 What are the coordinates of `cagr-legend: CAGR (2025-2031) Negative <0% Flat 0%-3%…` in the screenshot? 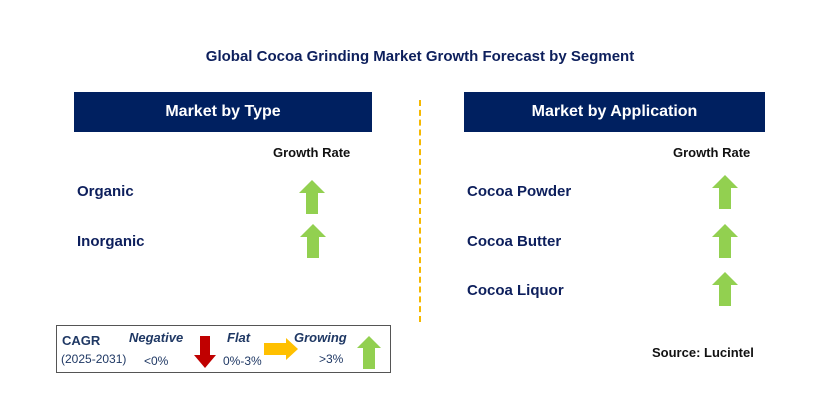 It's located at (223, 349).